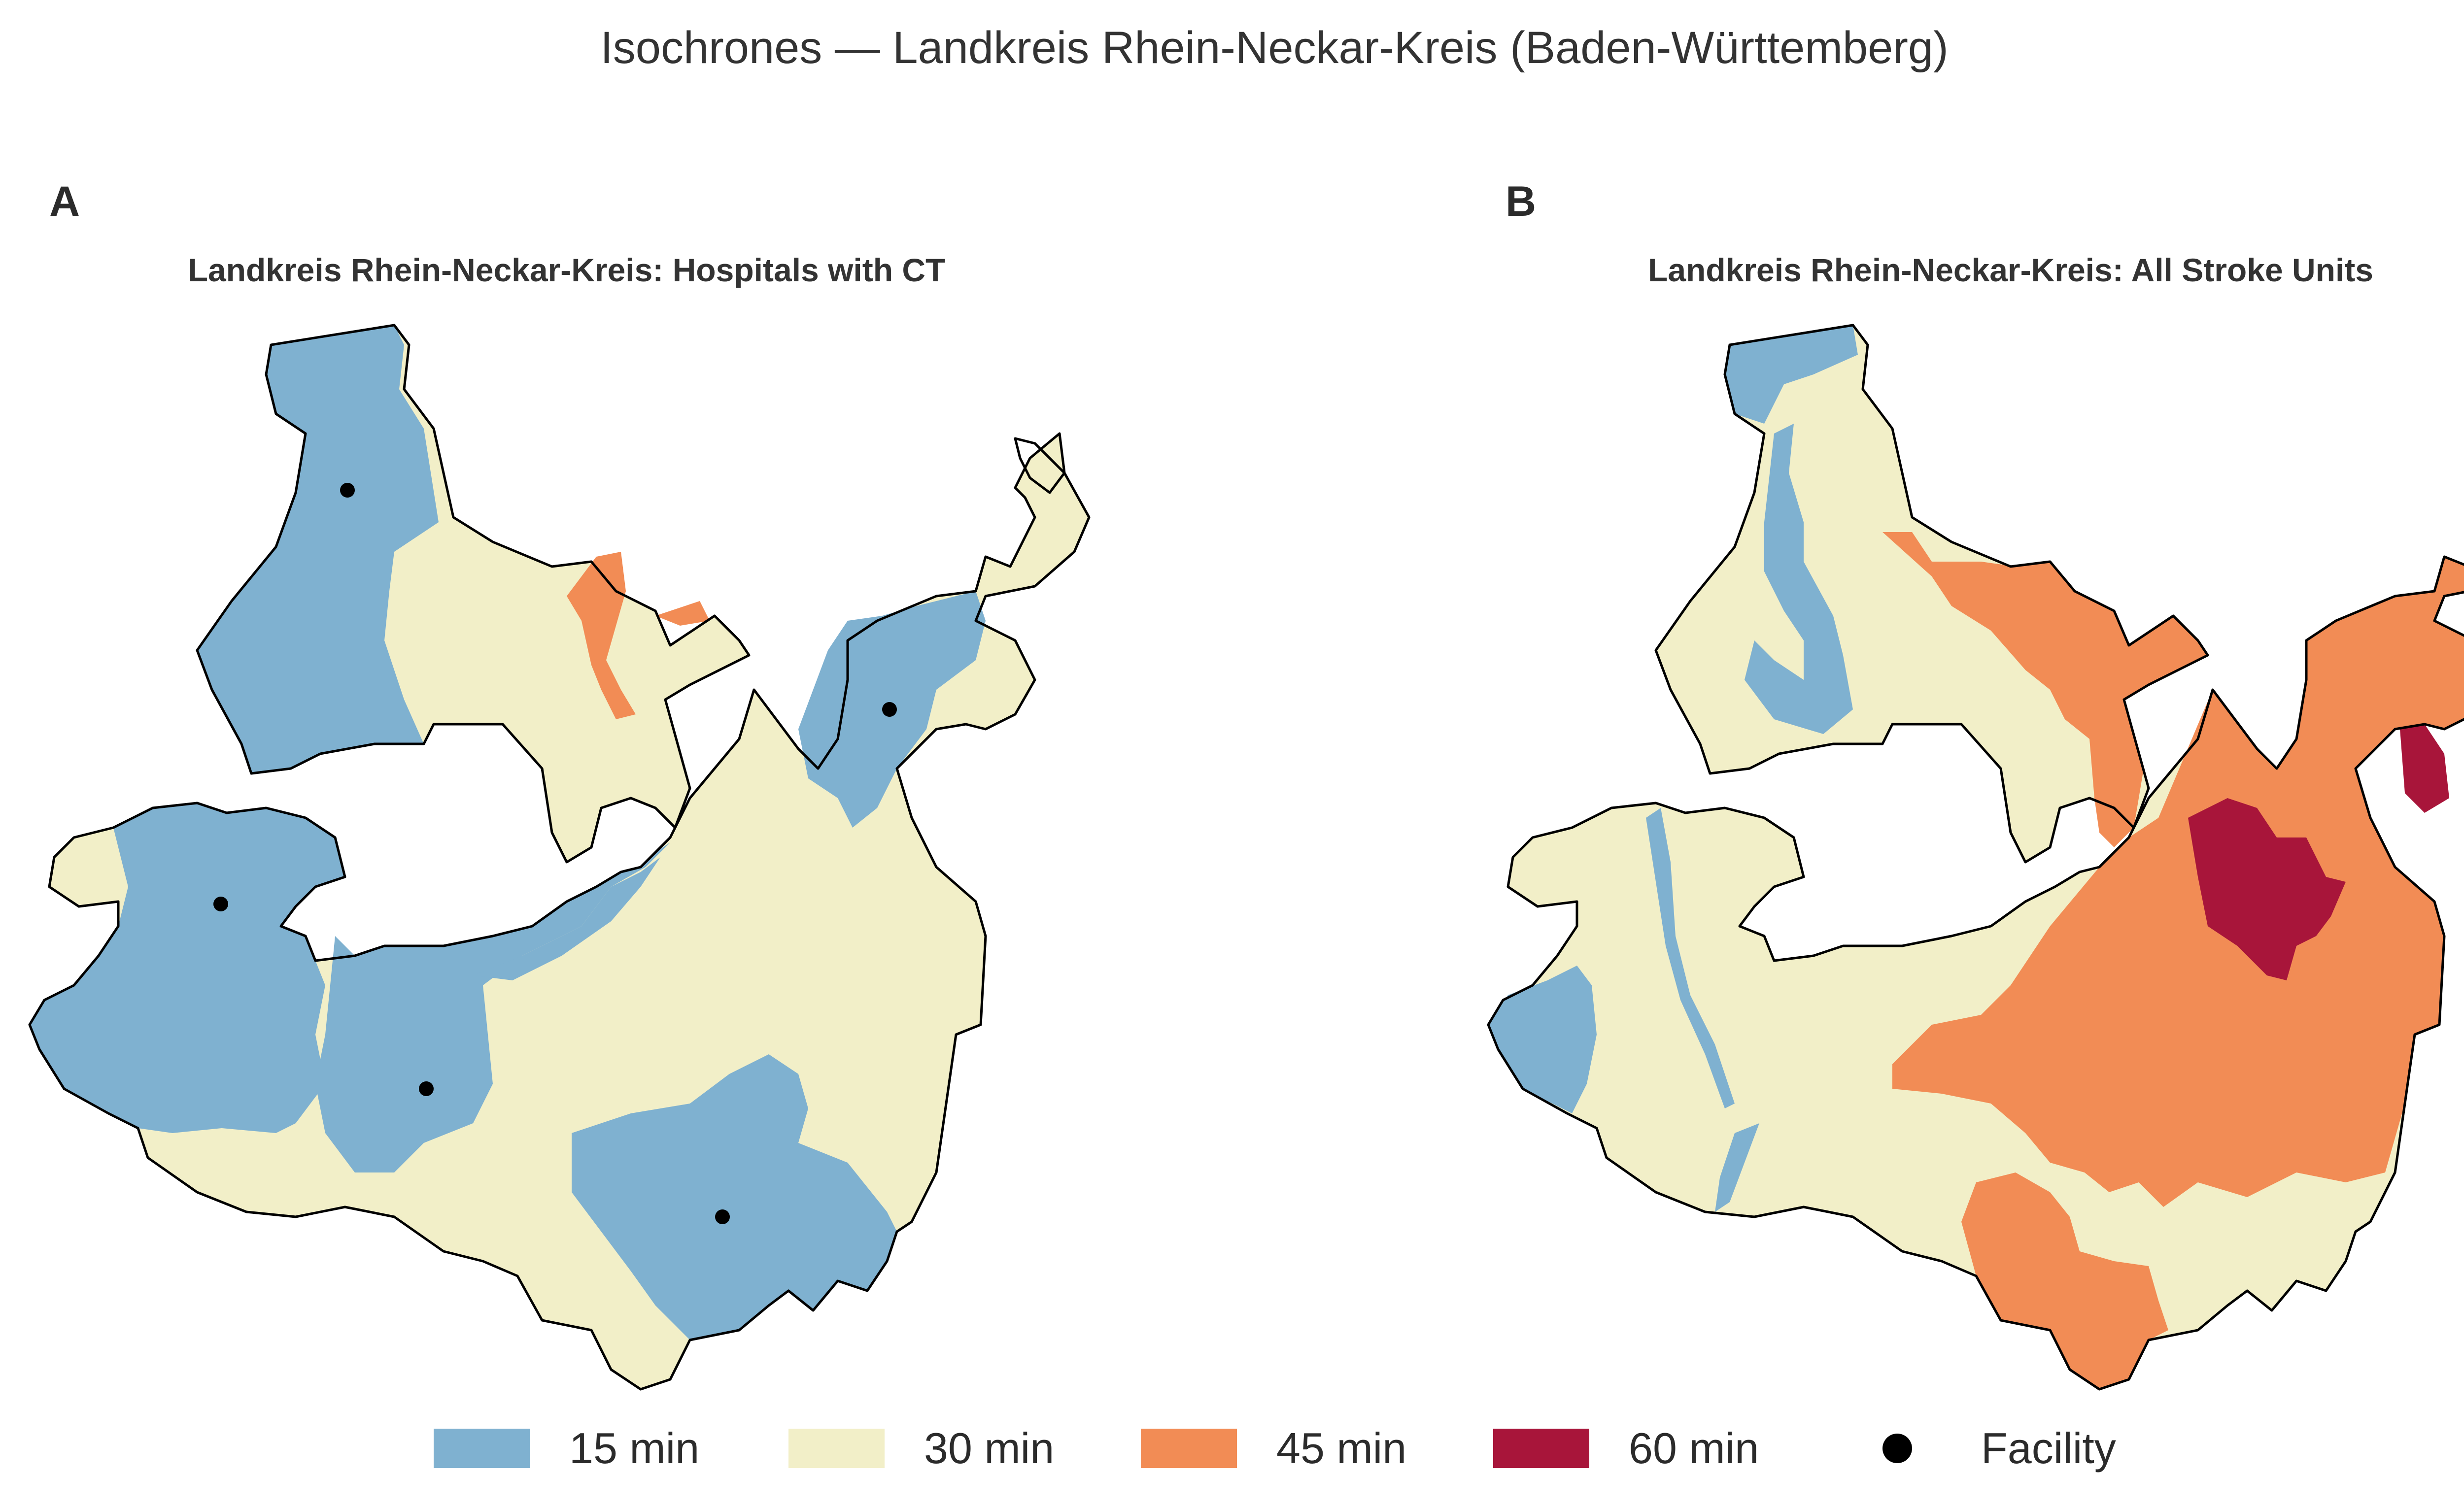 The width and height of the screenshot is (2464, 1507). I want to click on panel-b-15min-neckar, so click(1737, 1167).